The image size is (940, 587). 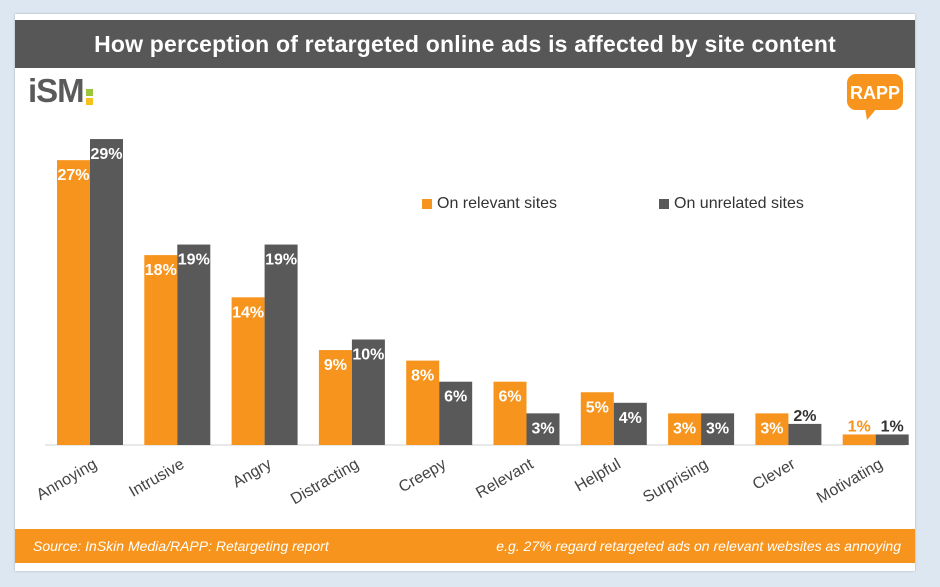 I want to click on data-label-relevant-helpful: 5%, so click(x=597, y=407).